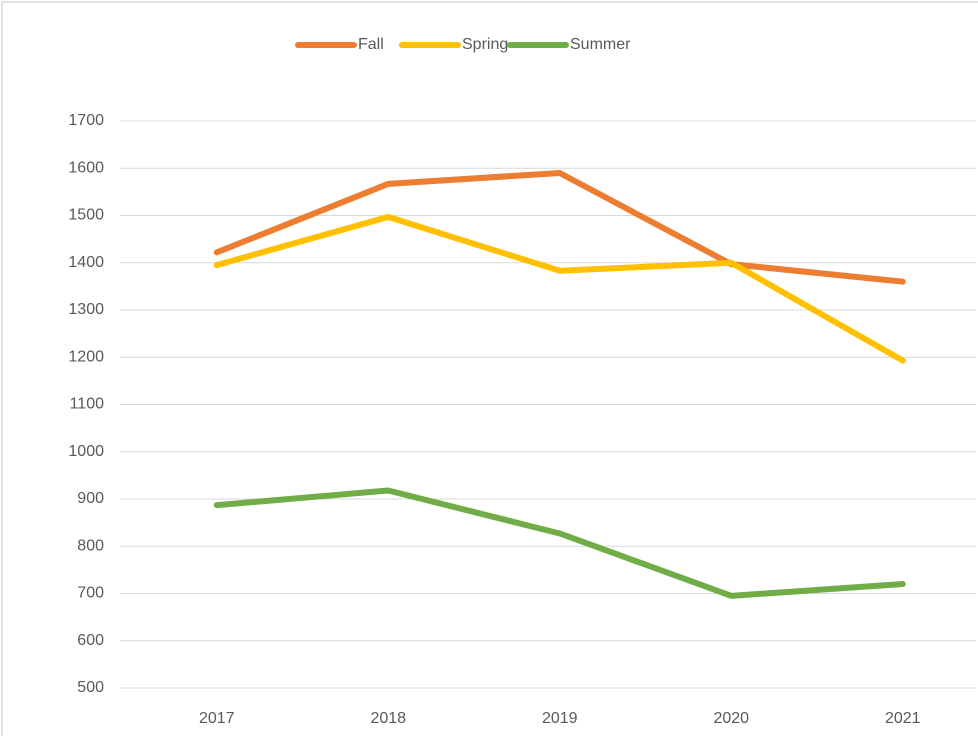 The height and width of the screenshot is (741, 978). What do you see at coordinates (86, 215) in the screenshot?
I see `y-tick-label: 1500` at bounding box center [86, 215].